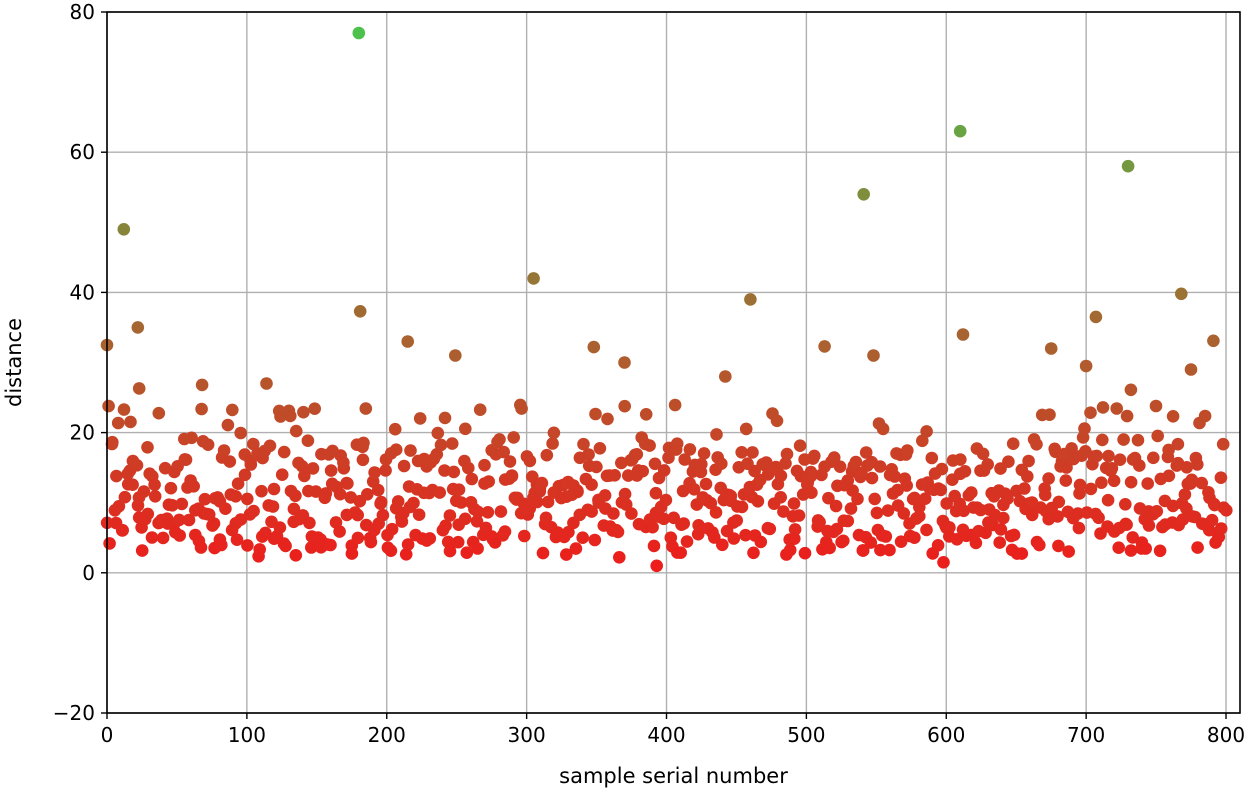 The image size is (1250, 799). What do you see at coordinates (14, 362) in the screenshot?
I see `y-axis-label: distance` at bounding box center [14, 362].